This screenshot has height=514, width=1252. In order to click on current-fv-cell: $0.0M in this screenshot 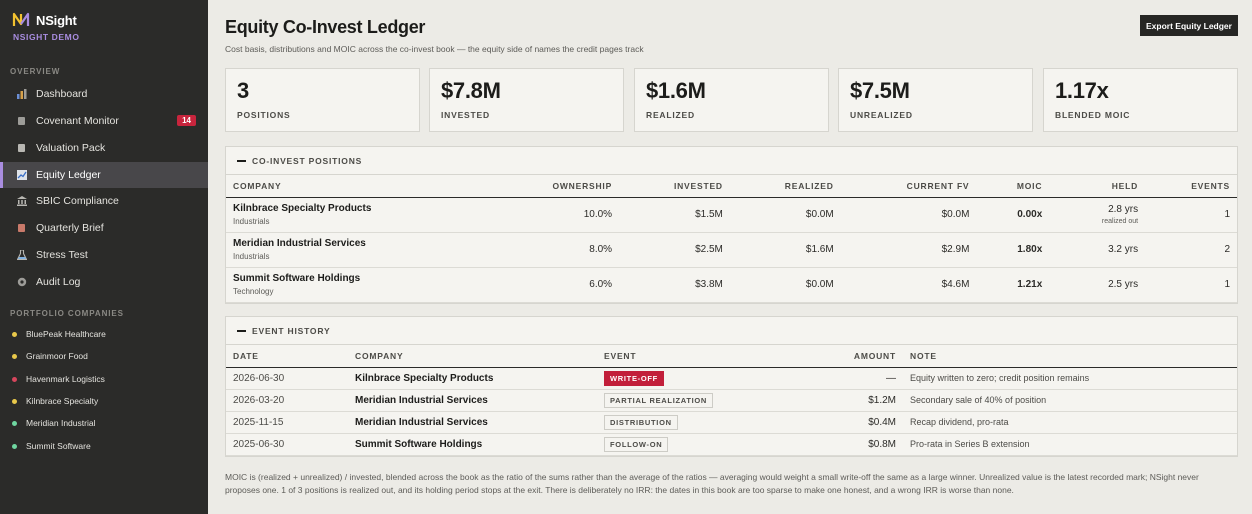, I will do `click(908, 215)`.